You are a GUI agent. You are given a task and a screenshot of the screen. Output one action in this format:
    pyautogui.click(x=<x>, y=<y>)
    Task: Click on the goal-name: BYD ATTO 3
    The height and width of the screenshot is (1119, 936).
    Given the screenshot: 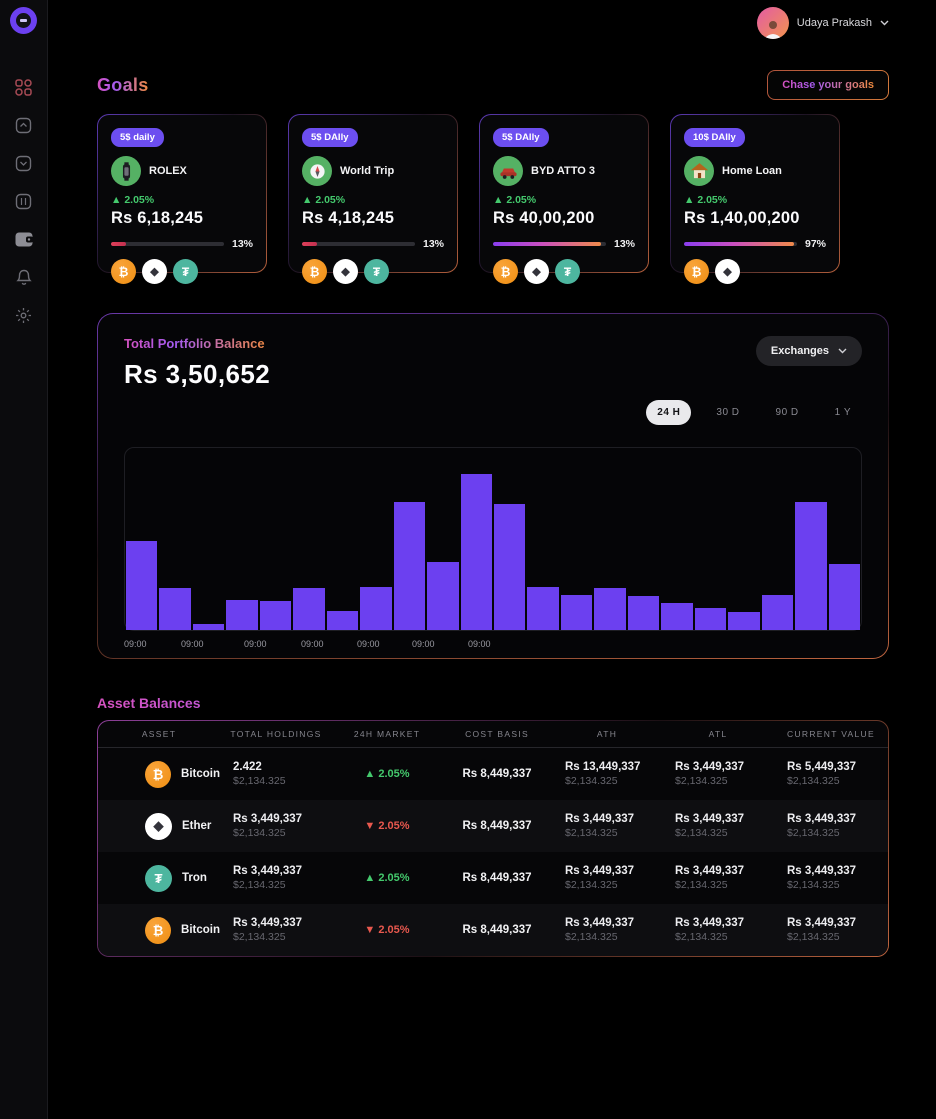 What is the action you would take?
    pyautogui.click(x=563, y=171)
    